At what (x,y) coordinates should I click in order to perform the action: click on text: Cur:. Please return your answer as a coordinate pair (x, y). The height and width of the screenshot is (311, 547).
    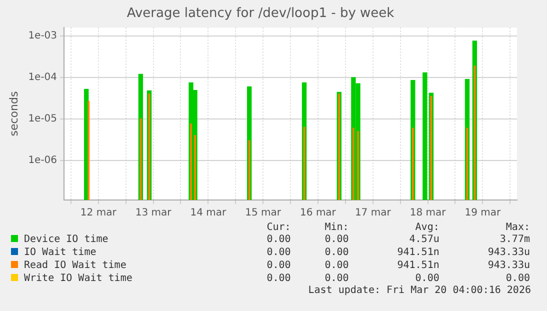
    Looking at the image, I should click on (278, 227).